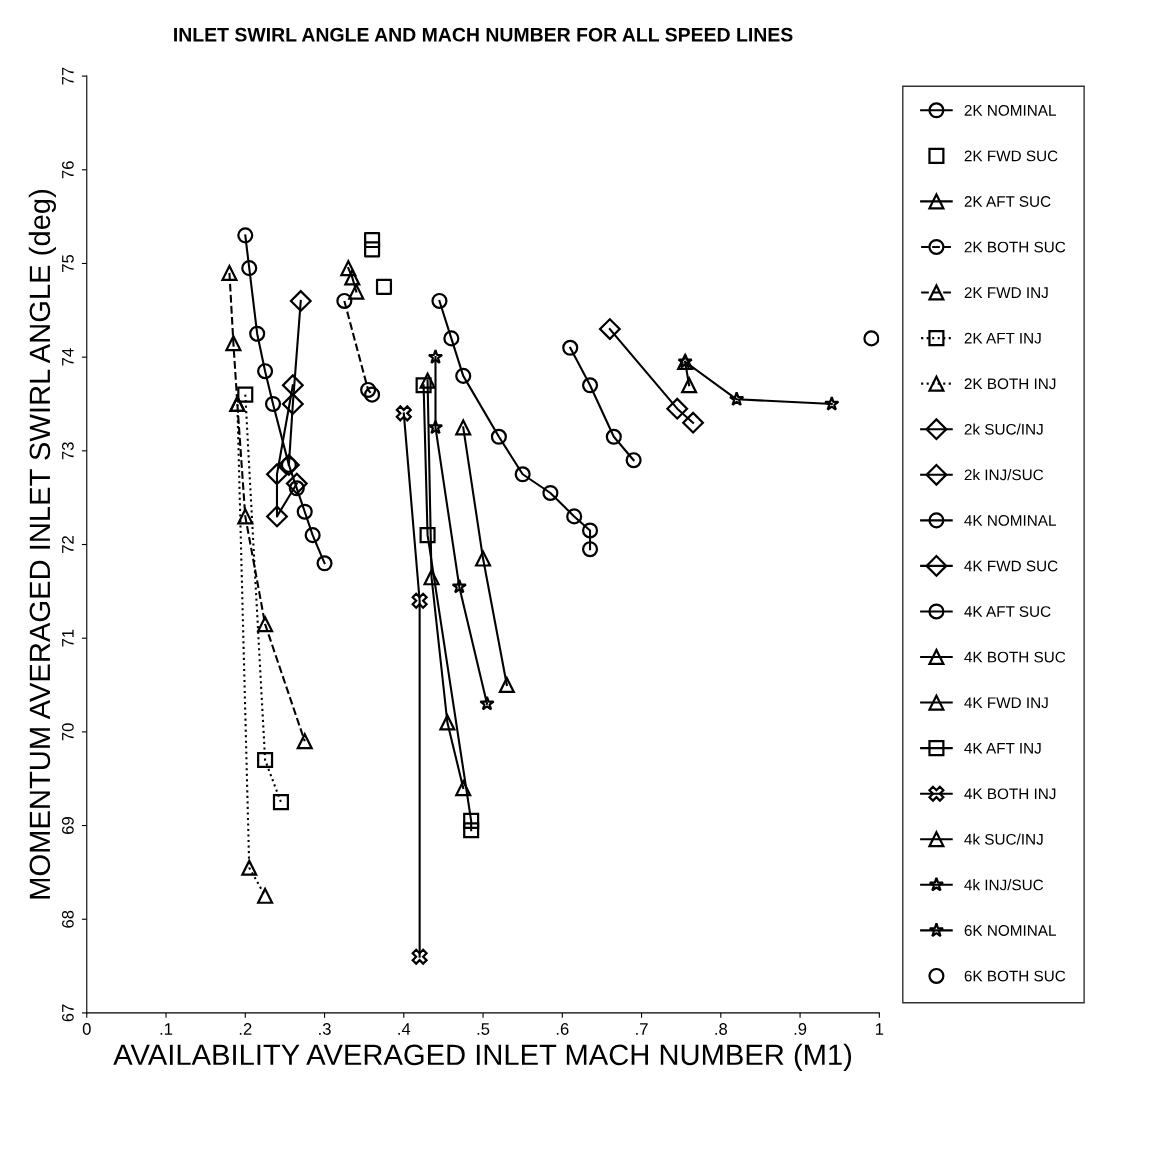 The width and height of the screenshot is (1157, 1171). What do you see at coordinates (86, 1029) in the screenshot?
I see `x-tick-label: 0` at bounding box center [86, 1029].